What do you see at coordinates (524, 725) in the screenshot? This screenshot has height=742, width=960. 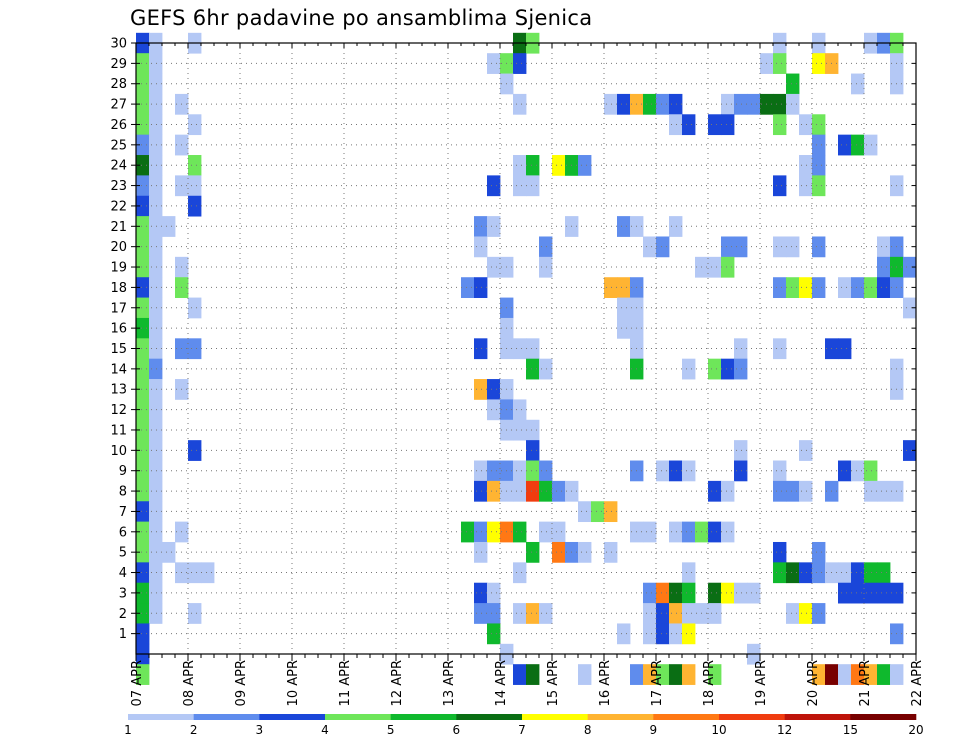 I see `color-legend: 1 2 3 4 5 6 7 8 9 10 12 15 20` at bounding box center [524, 725].